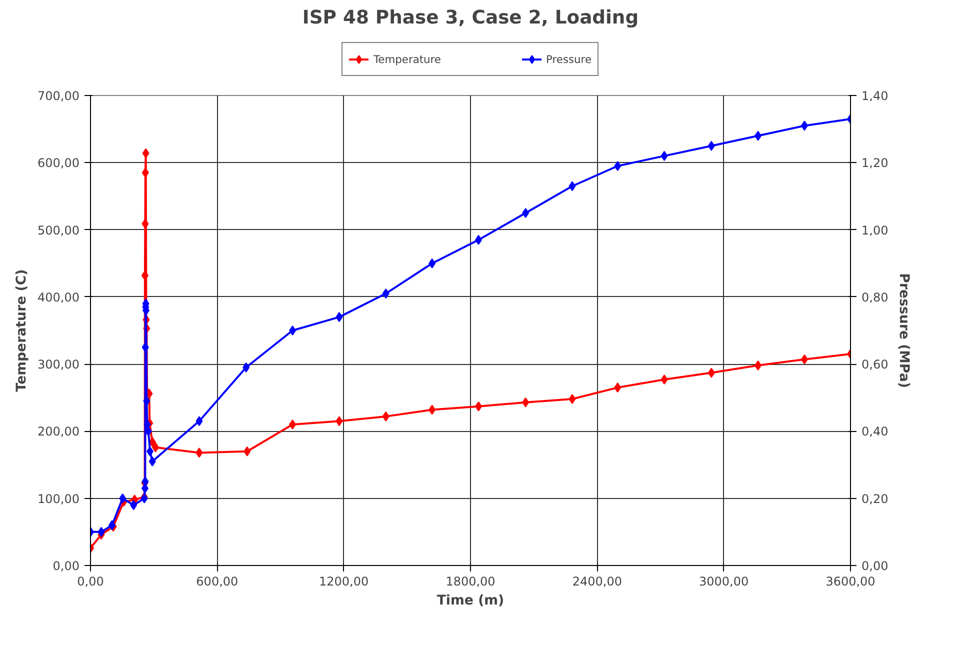 The width and height of the screenshot is (953, 655). Describe the element at coordinates (59, 163) in the screenshot. I see `y-tick-label: 600,00` at that location.